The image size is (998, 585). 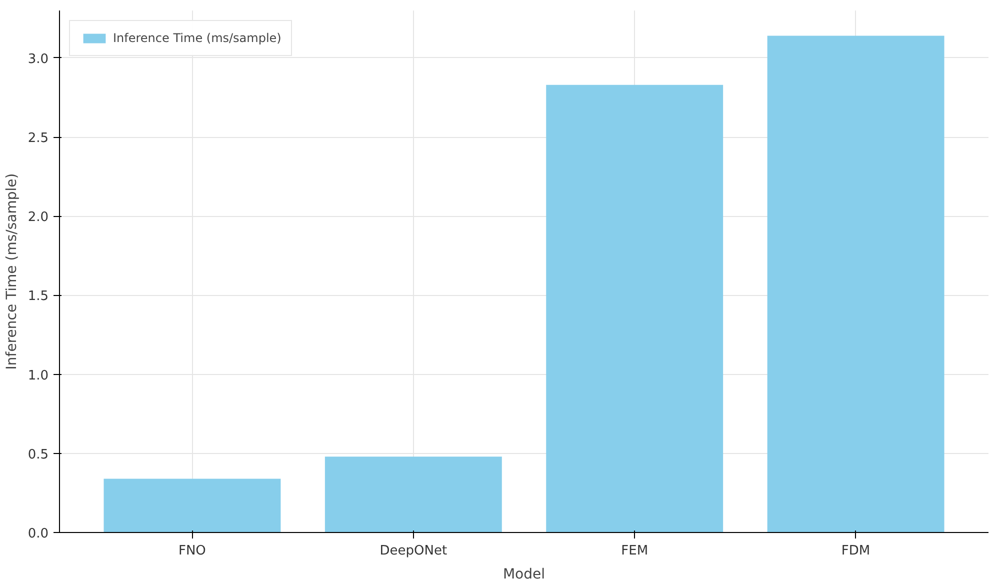 I want to click on y-tick-label: 0.0, so click(x=38, y=534).